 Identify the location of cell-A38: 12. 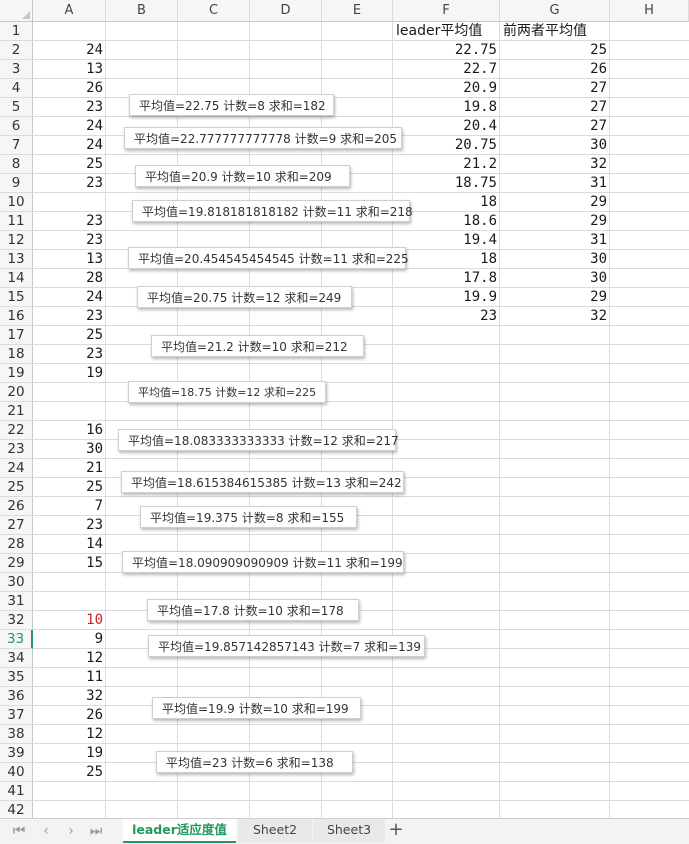
(94, 734).